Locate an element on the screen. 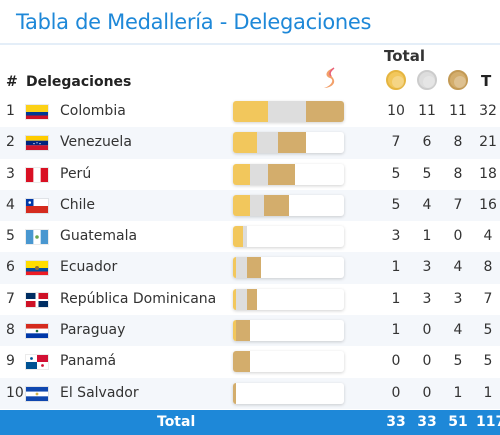 The height and width of the screenshot is (435, 500). venezuela-flag-icon is located at coordinates (37, 143).